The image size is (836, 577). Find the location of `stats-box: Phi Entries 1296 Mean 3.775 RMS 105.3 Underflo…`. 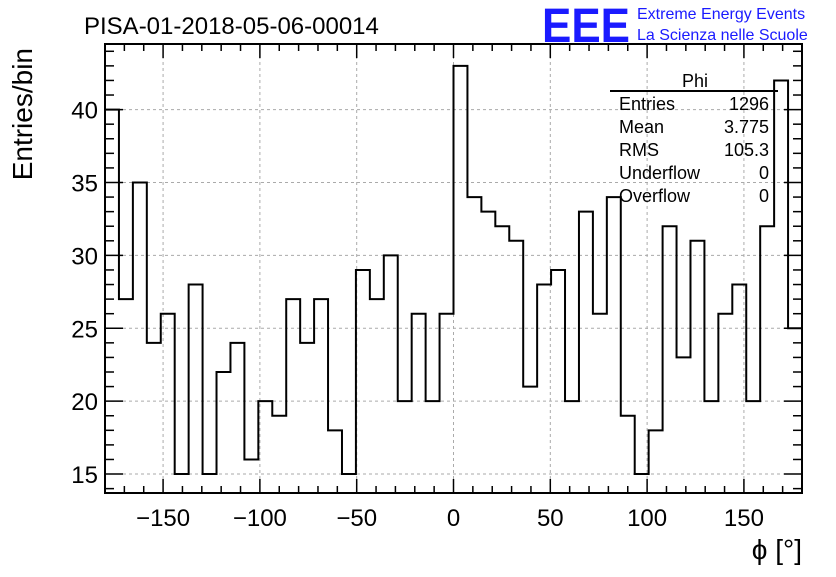

stats-box: Phi Entries 1296 Mean 3.775 RMS 105.3 Underflo… is located at coordinates (694, 138).